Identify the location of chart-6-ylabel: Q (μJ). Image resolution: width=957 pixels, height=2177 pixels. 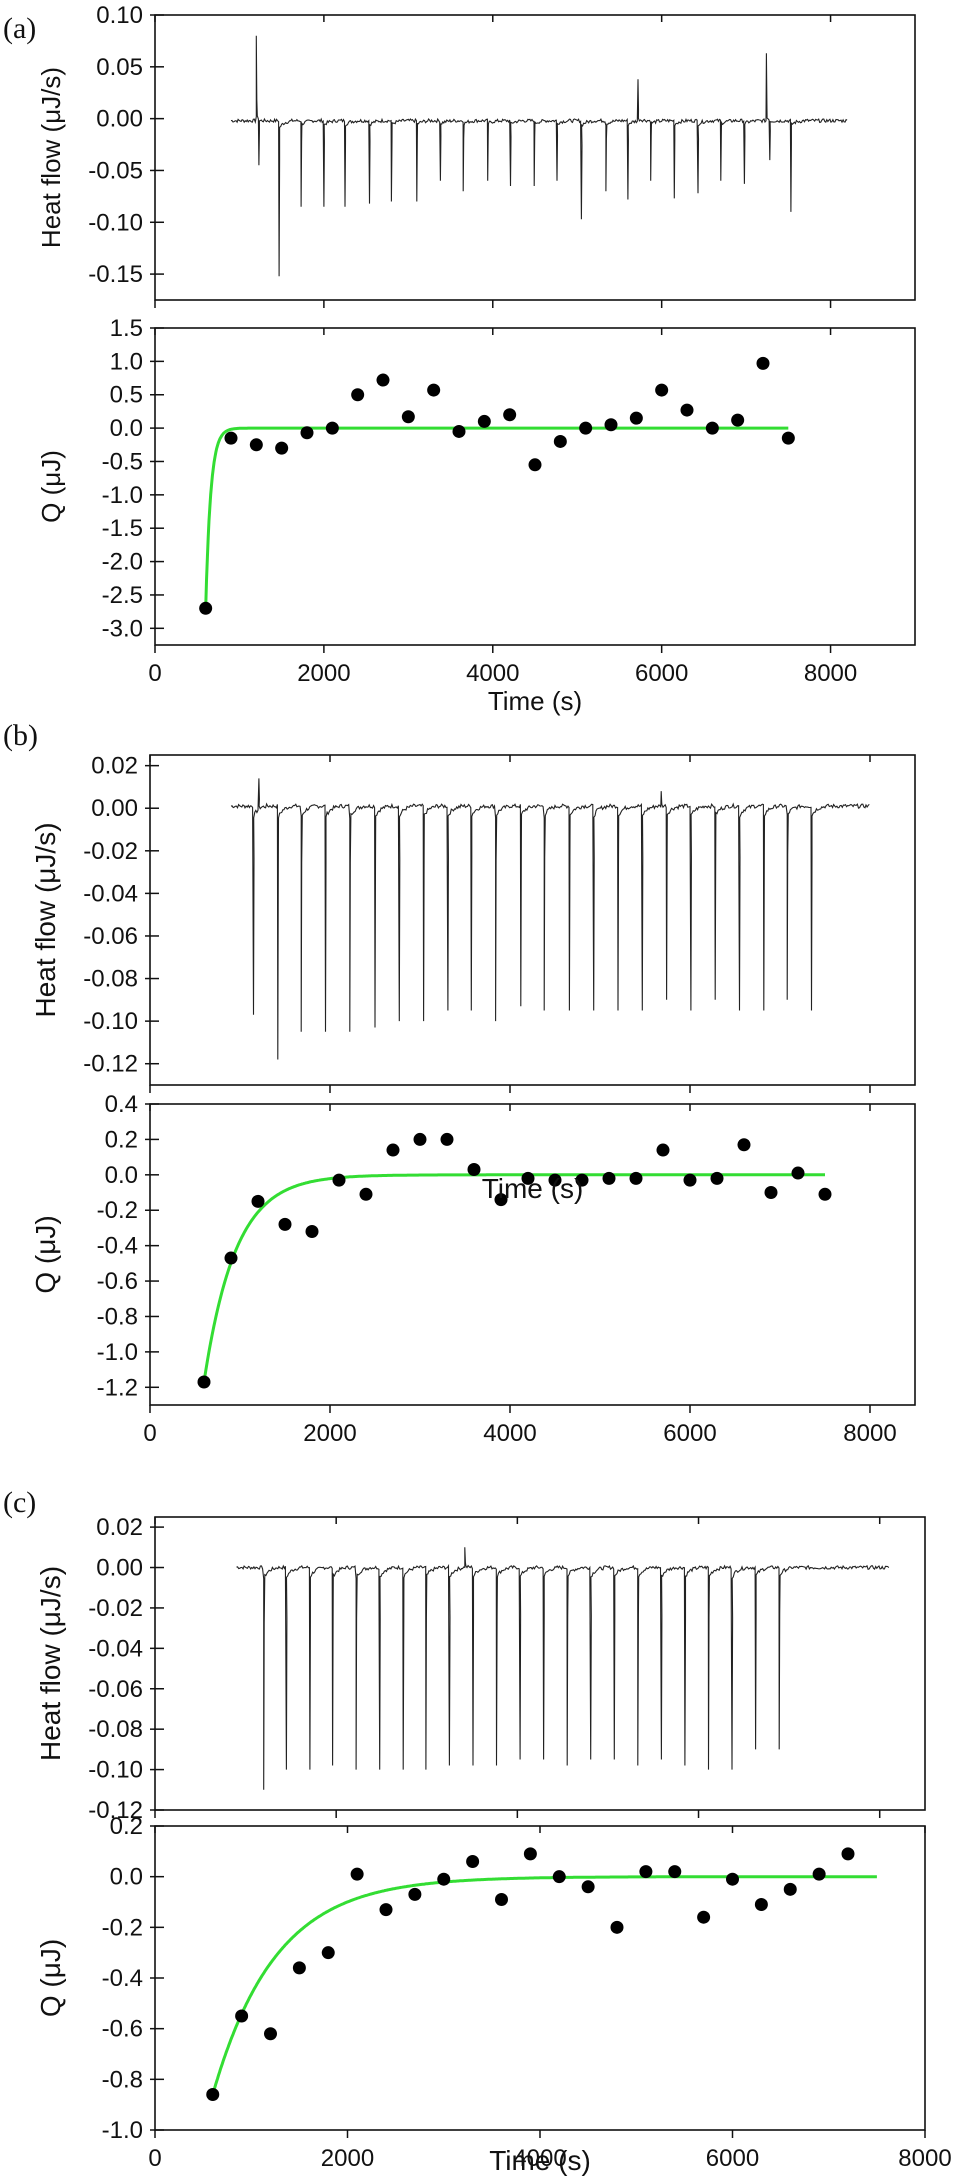
(50, 1978).